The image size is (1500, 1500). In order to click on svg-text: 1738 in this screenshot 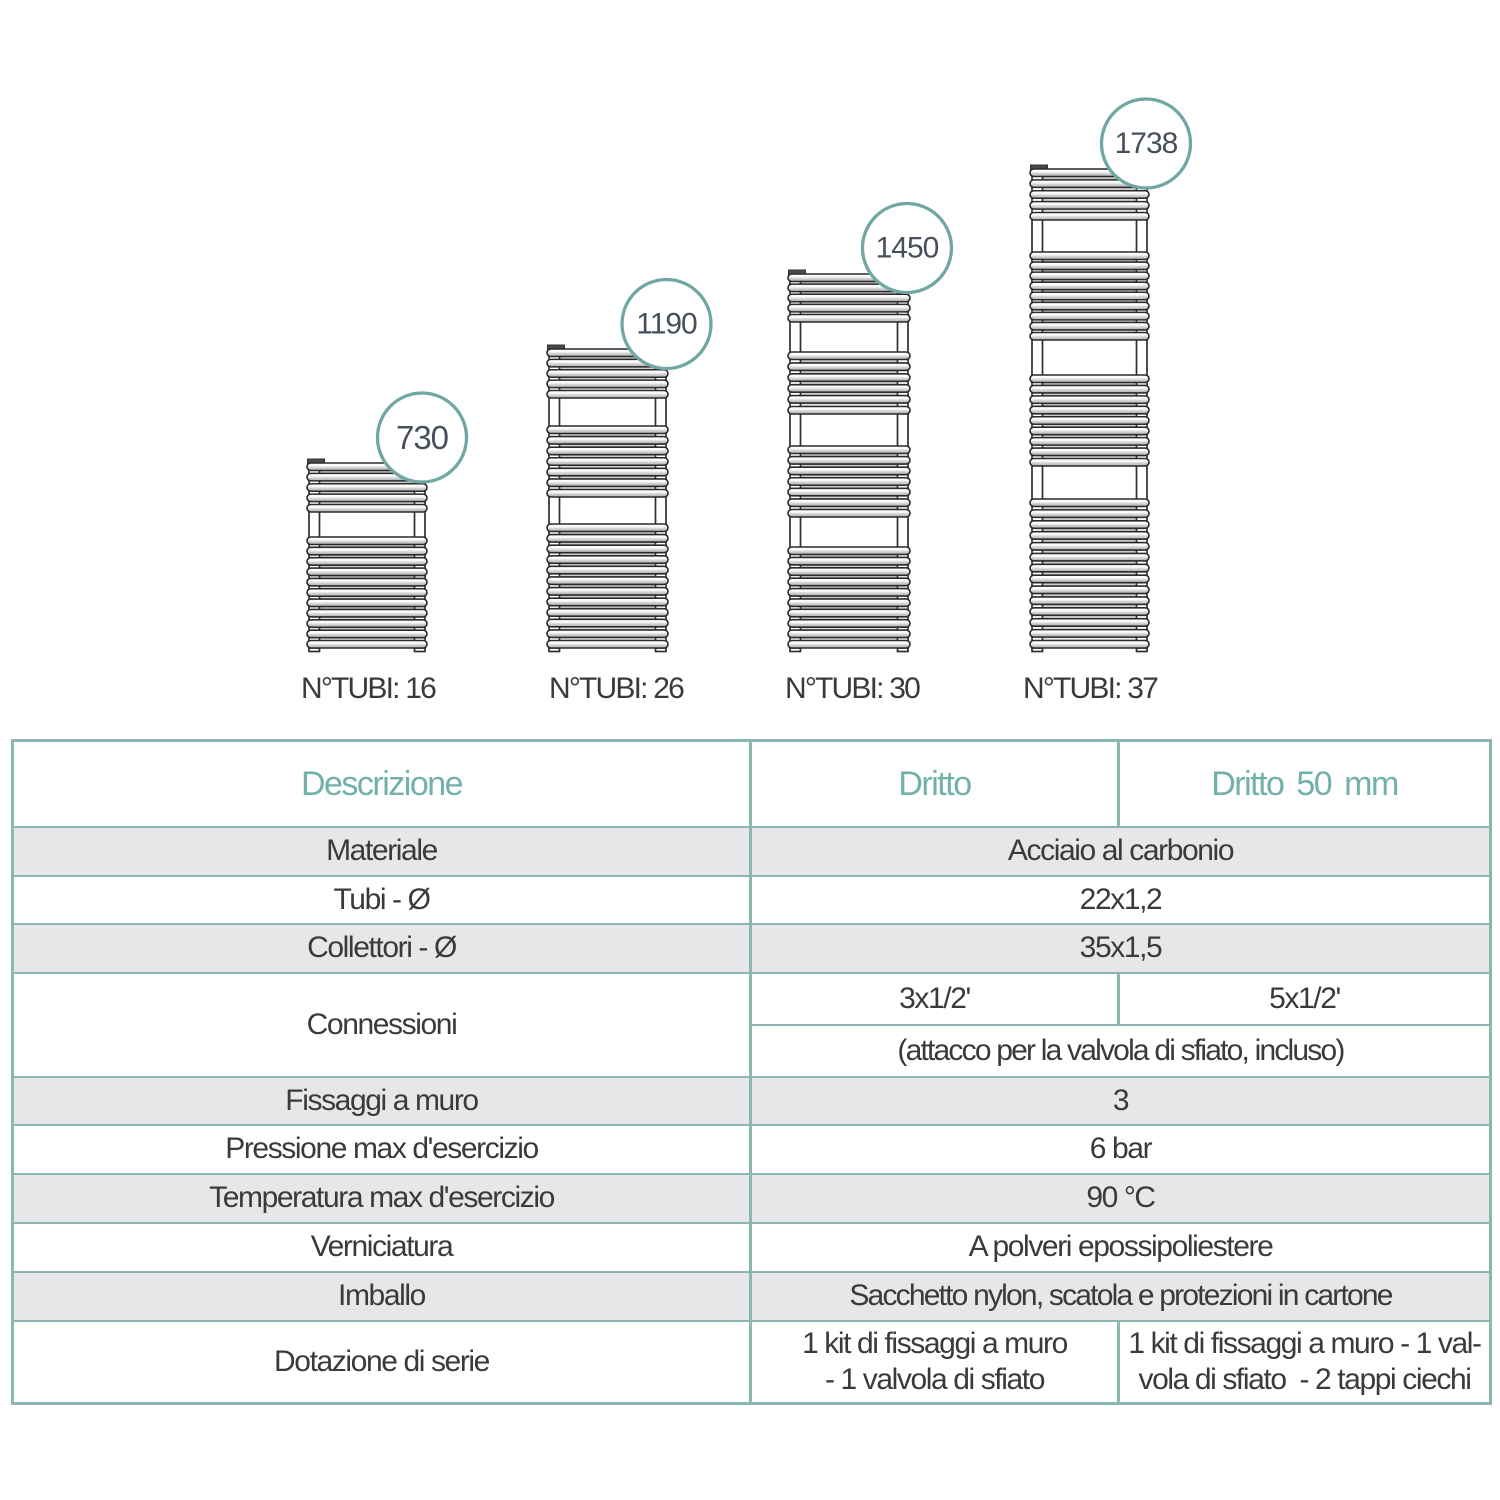, I will do `click(1146, 143)`.